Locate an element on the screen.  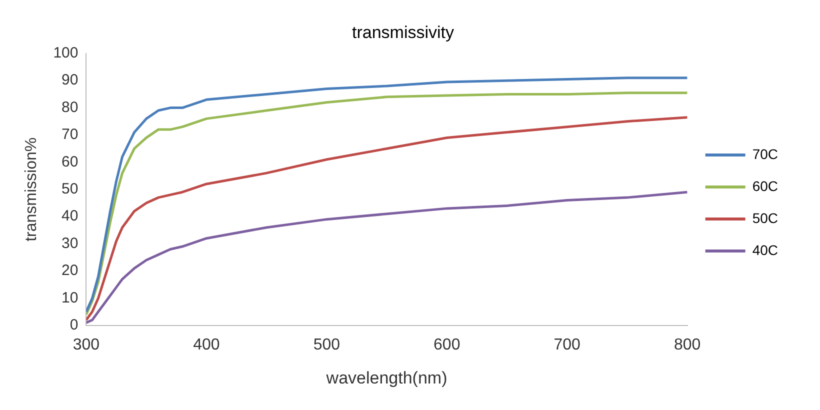
y-tick-label: 90 is located at coordinates (70, 80).